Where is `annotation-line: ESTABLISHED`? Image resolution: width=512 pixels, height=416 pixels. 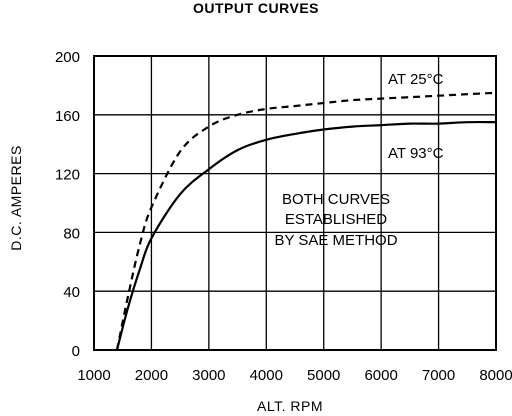 annotation-line: ESTABLISHED is located at coordinates (336, 219).